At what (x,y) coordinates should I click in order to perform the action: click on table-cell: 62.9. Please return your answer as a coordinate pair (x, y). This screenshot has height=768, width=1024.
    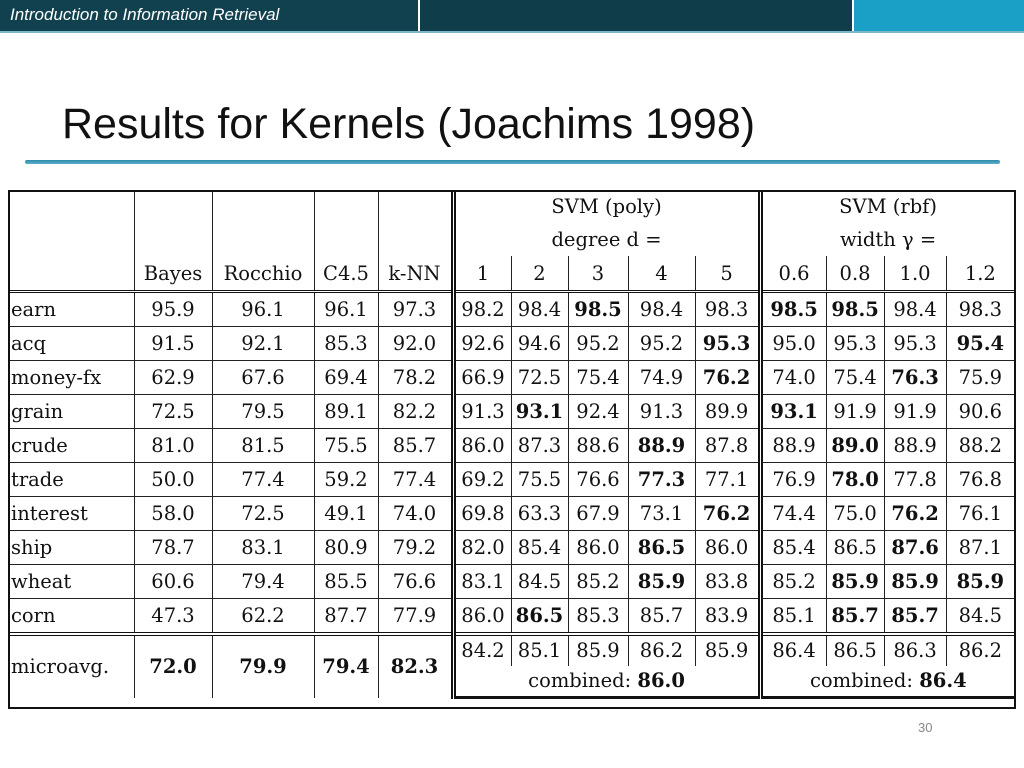
    Looking at the image, I should click on (173, 377).